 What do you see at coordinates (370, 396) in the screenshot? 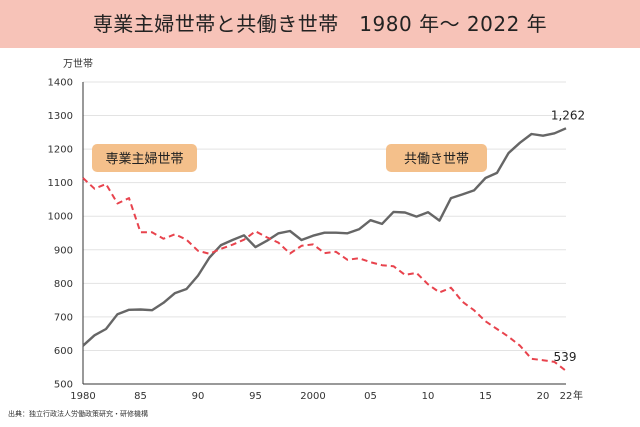
I see `x-tick-label: 05` at bounding box center [370, 396].